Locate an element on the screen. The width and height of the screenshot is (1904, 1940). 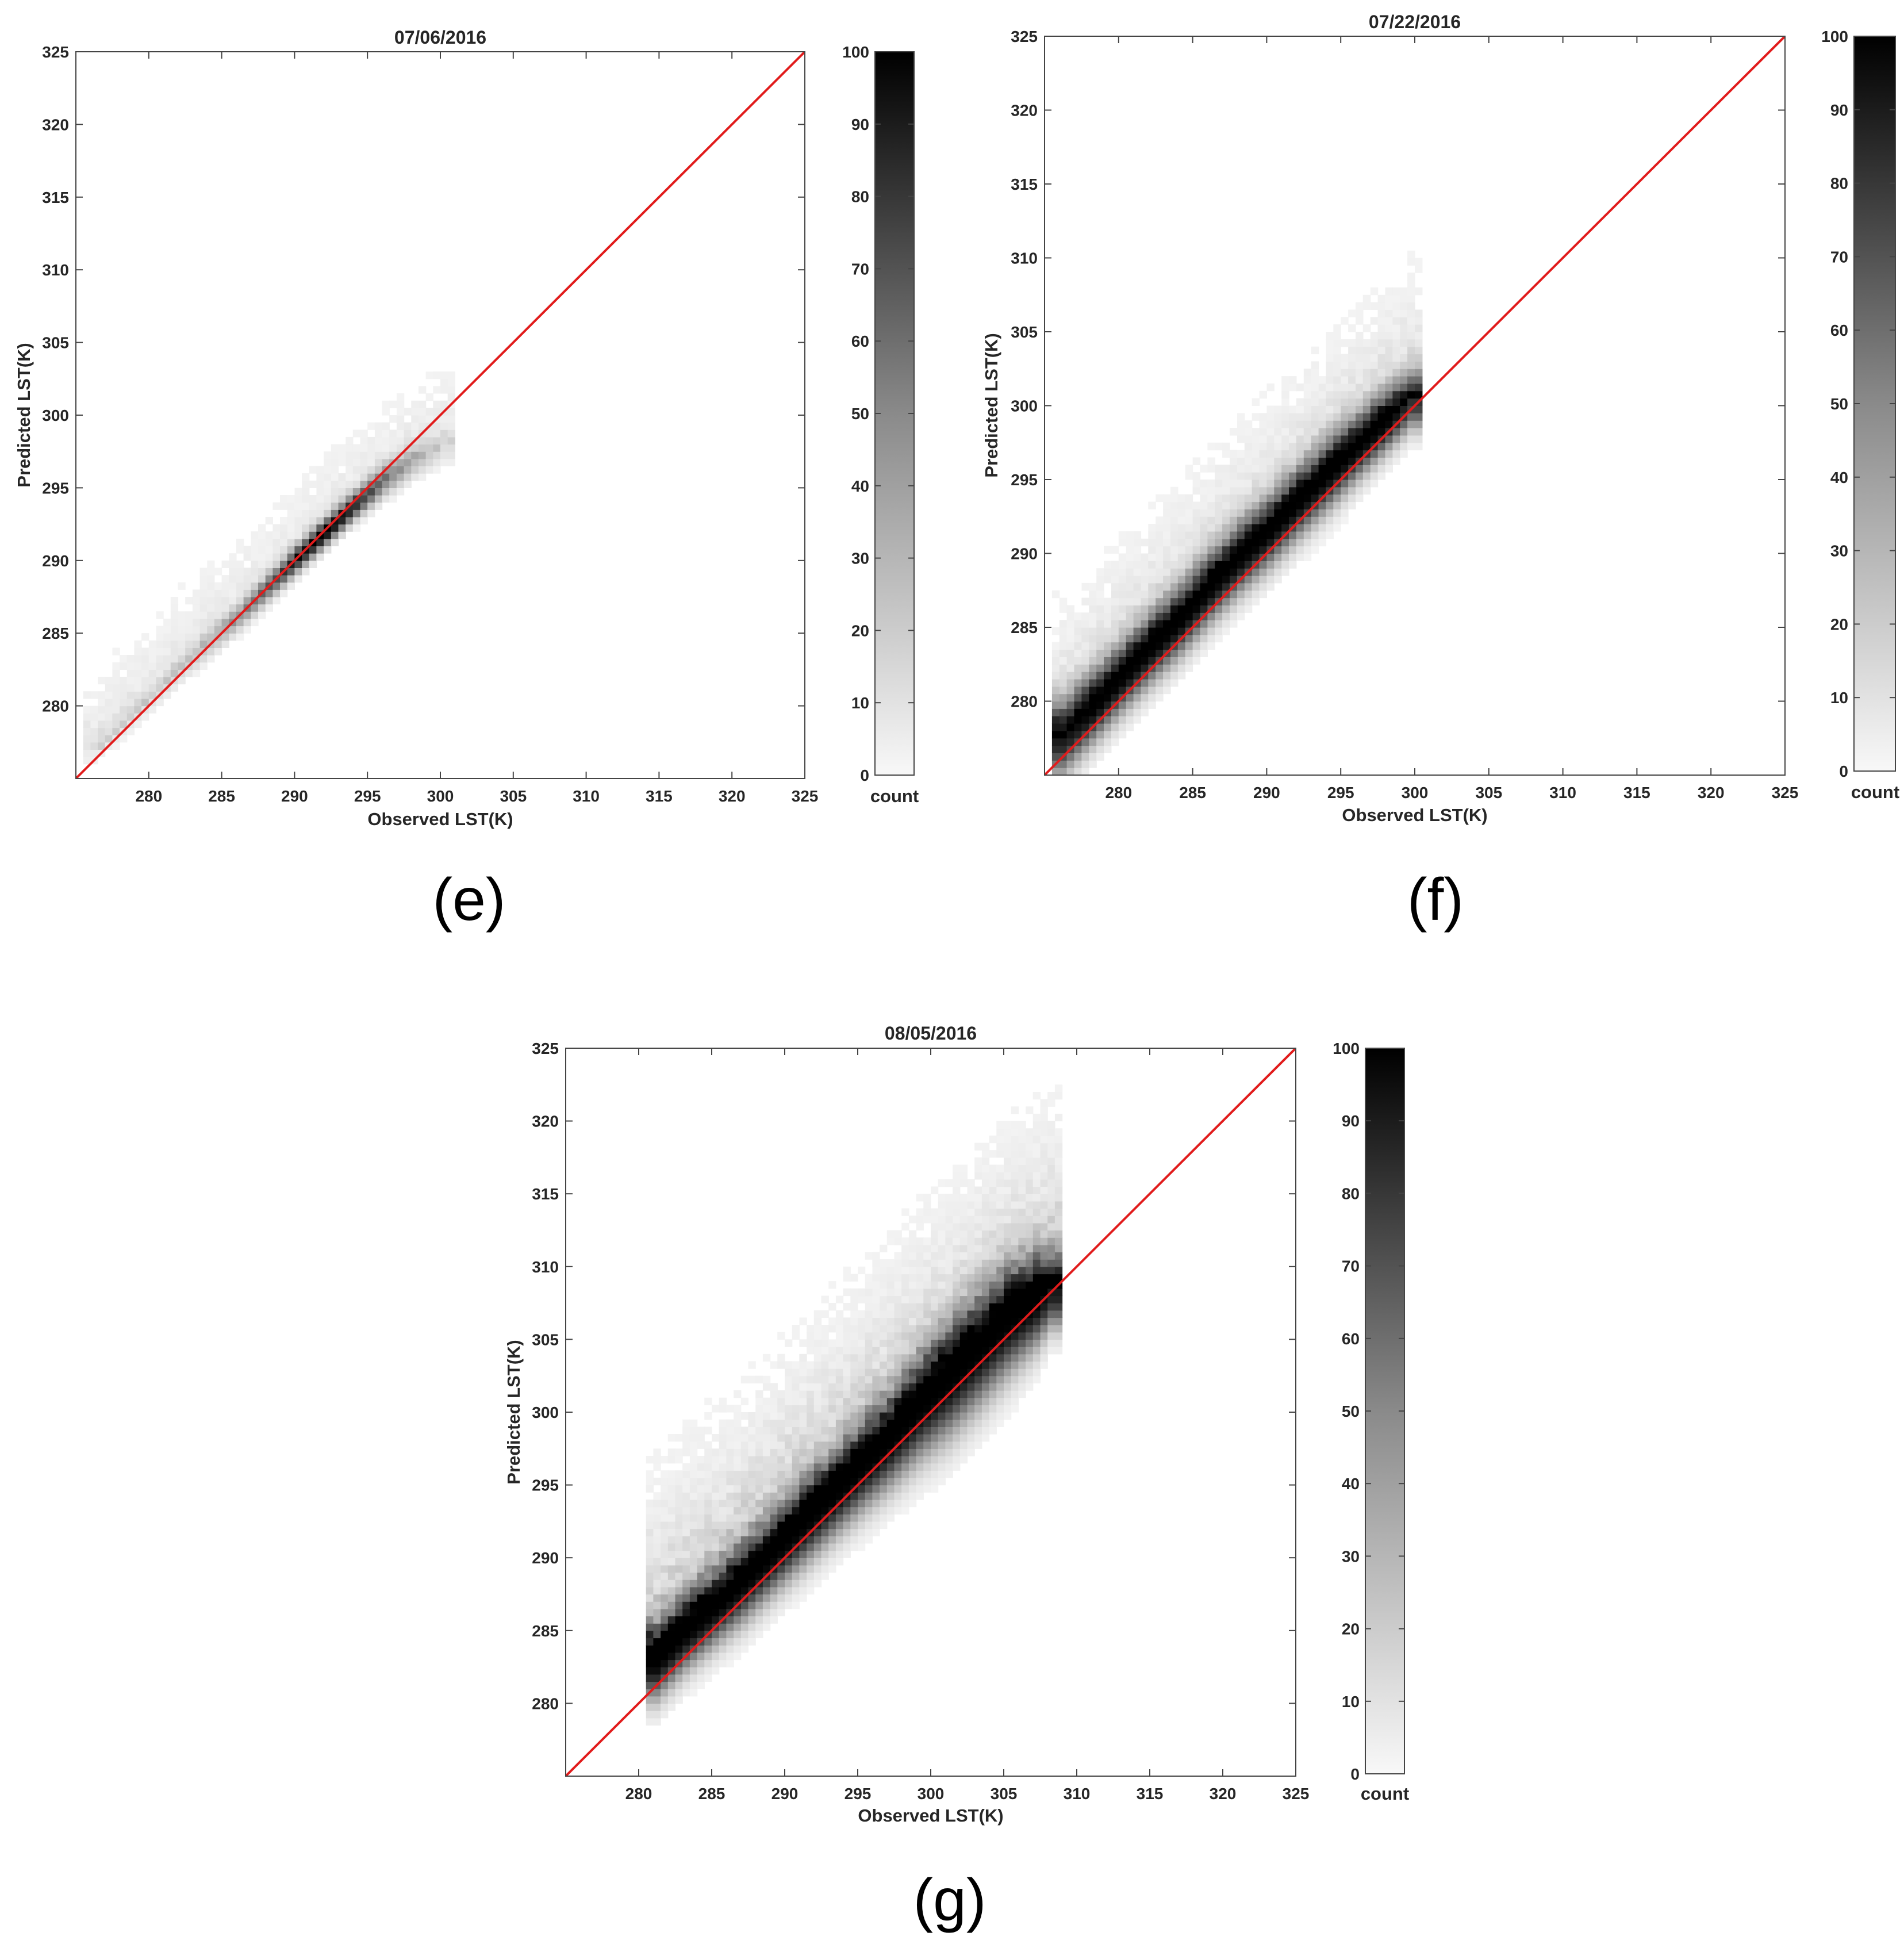
colorbar-tick-label: 90 is located at coordinates (860, 124).